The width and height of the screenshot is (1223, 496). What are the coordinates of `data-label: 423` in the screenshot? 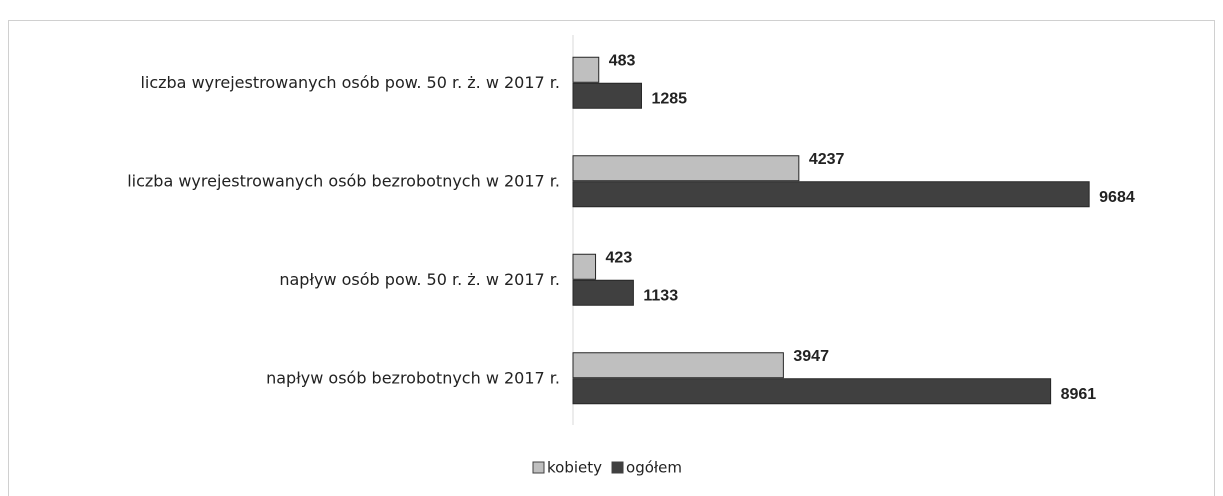 It's located at (619, 257).